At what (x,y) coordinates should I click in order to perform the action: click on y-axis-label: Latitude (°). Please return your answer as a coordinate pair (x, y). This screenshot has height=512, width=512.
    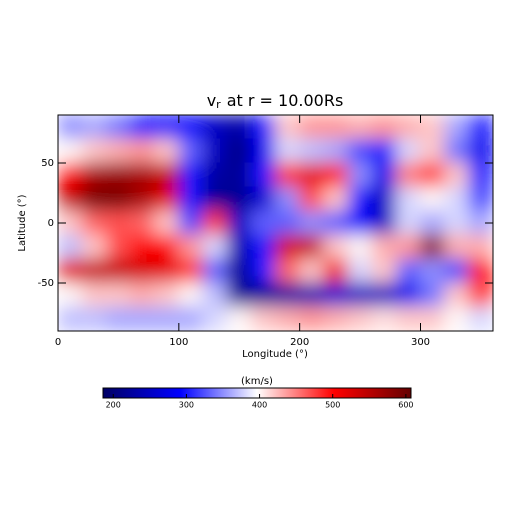
    Looking at the image, I should click on (22, 222).